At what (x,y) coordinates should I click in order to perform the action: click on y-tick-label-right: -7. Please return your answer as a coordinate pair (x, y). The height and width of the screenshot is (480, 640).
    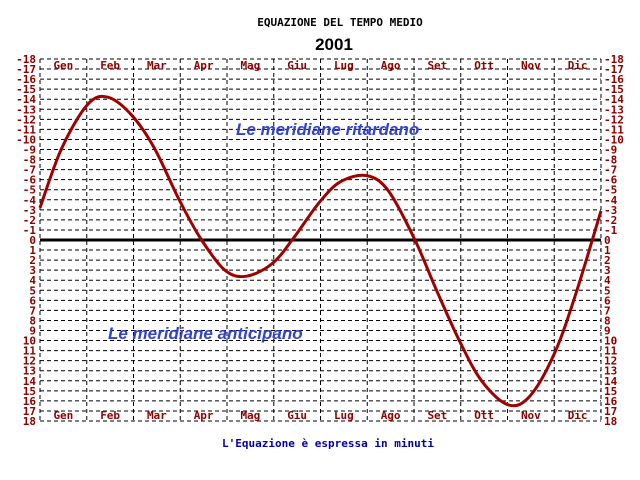
    Looking at the image, I should click on (610, 170).